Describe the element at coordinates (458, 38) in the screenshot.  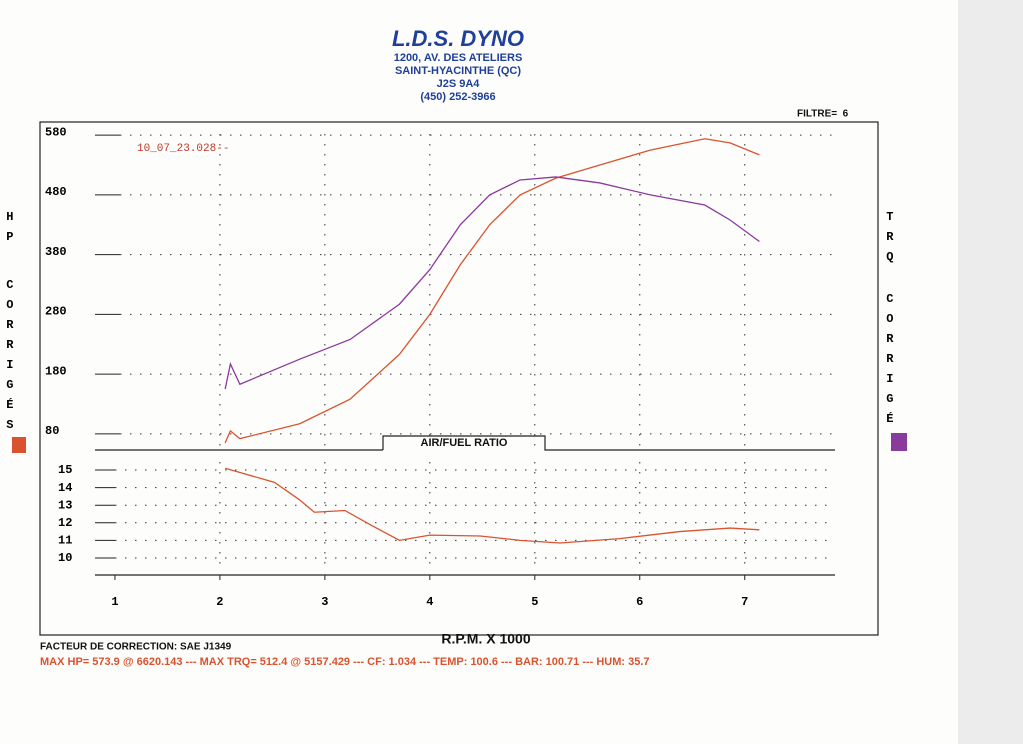
I see `title: L.D.S. DYNO` at that location.